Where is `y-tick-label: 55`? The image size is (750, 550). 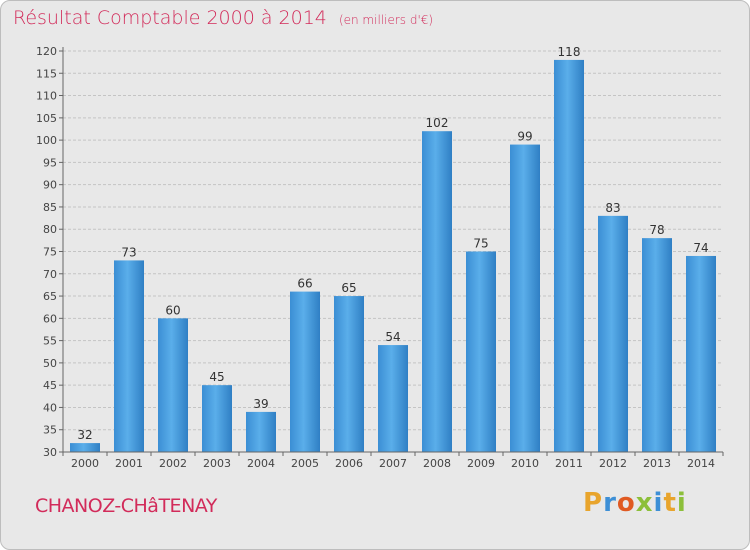
y-tick-label: 55 is located at coordinates (50, 341).